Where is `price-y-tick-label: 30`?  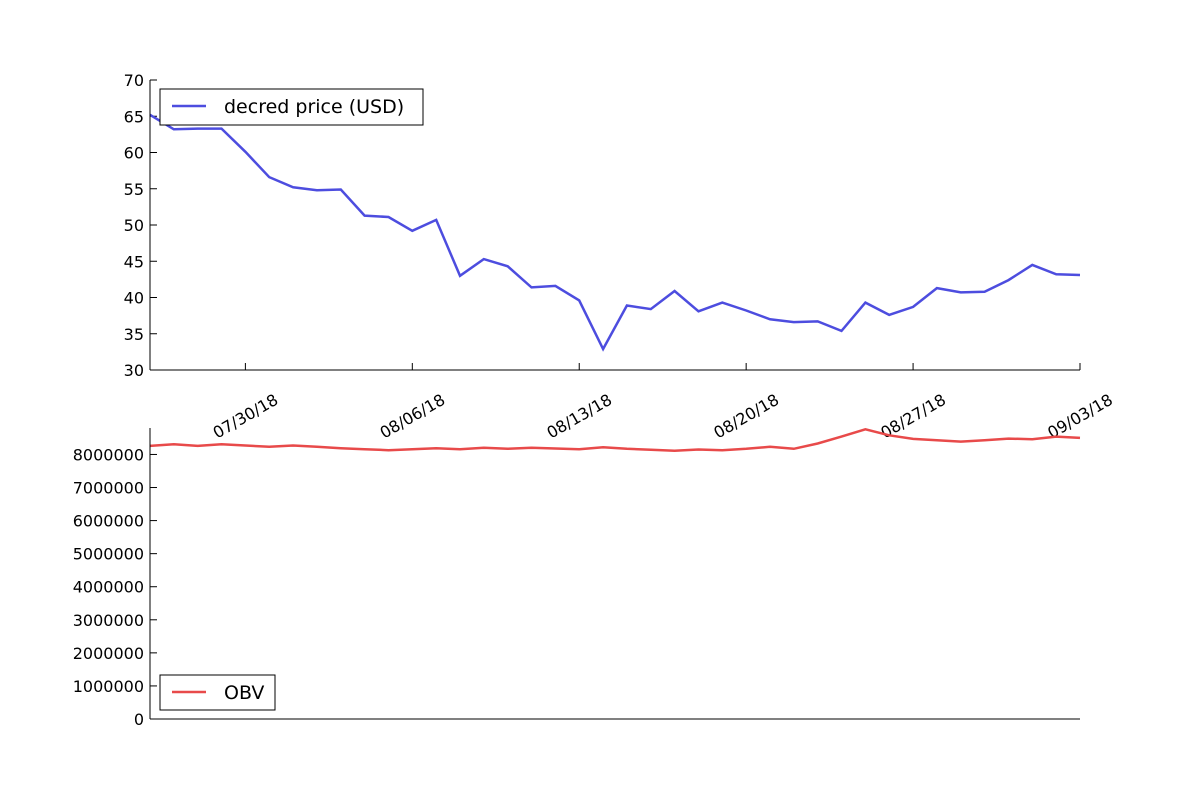 price-y-tick-label: 30 is located at coordinates (134, 370).